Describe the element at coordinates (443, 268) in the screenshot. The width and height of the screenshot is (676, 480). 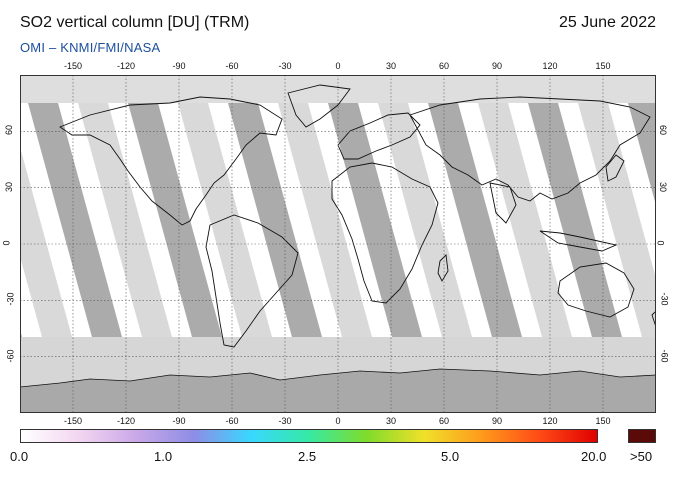
I see `madagascar` at that location.